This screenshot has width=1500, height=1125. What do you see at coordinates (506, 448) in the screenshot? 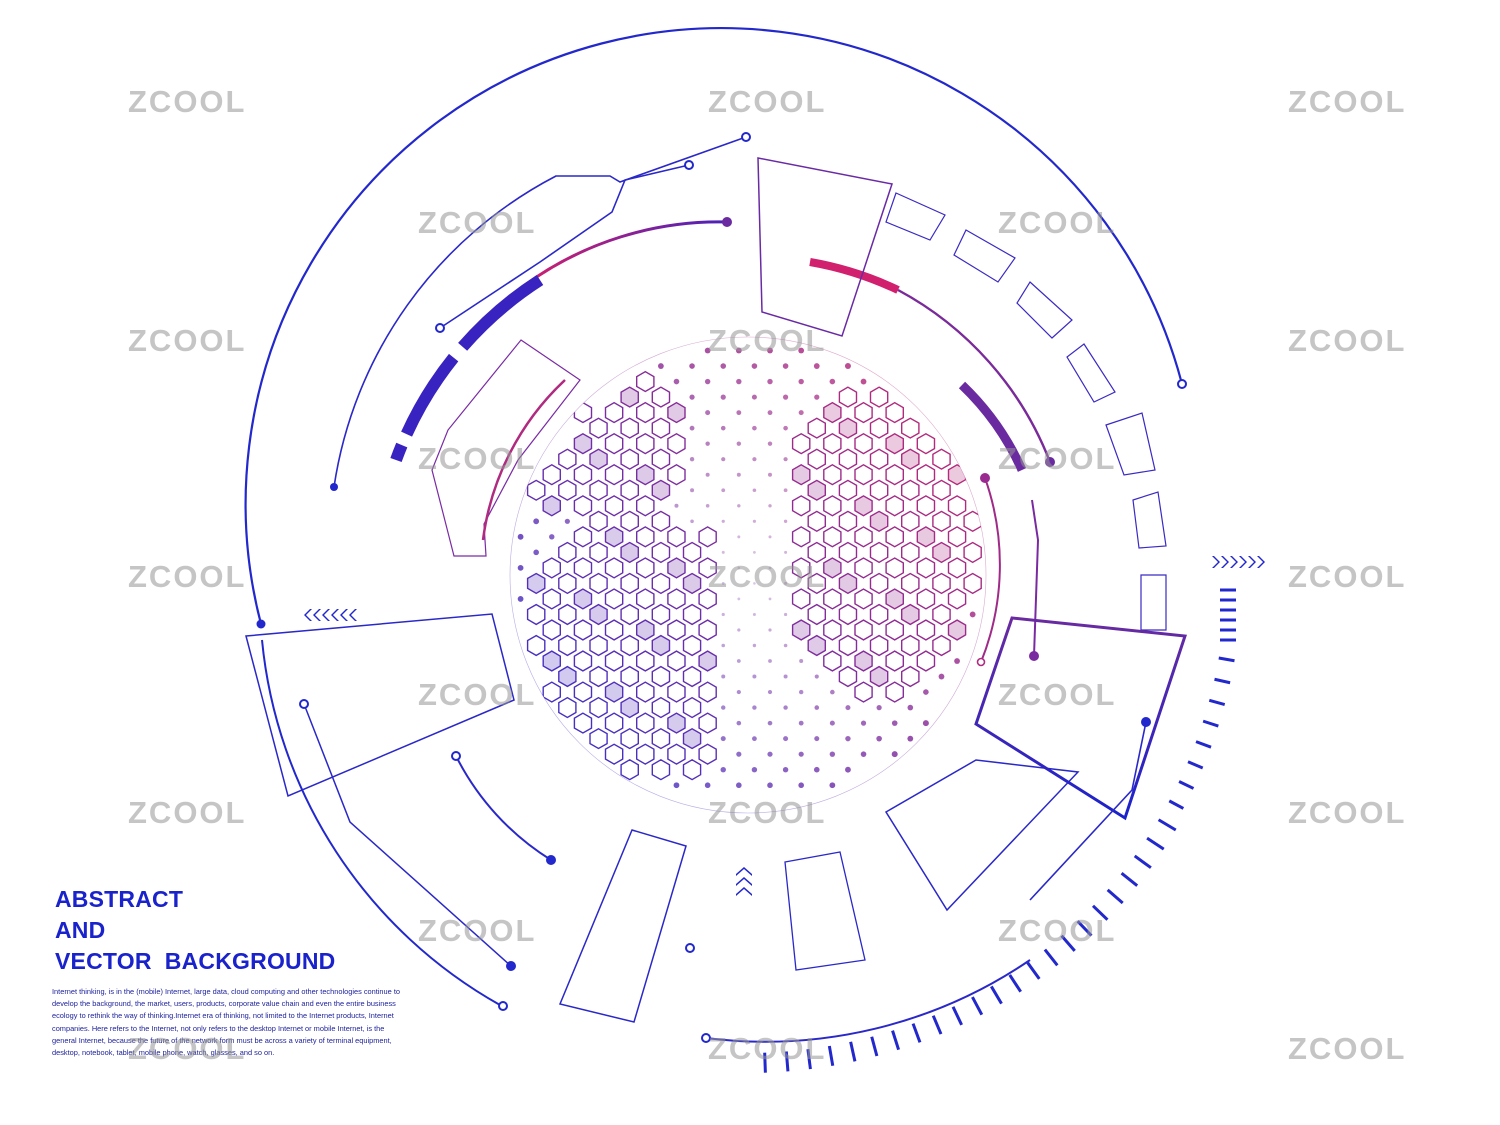
I see `panel-left-outline` at bounding box center [506, 448].